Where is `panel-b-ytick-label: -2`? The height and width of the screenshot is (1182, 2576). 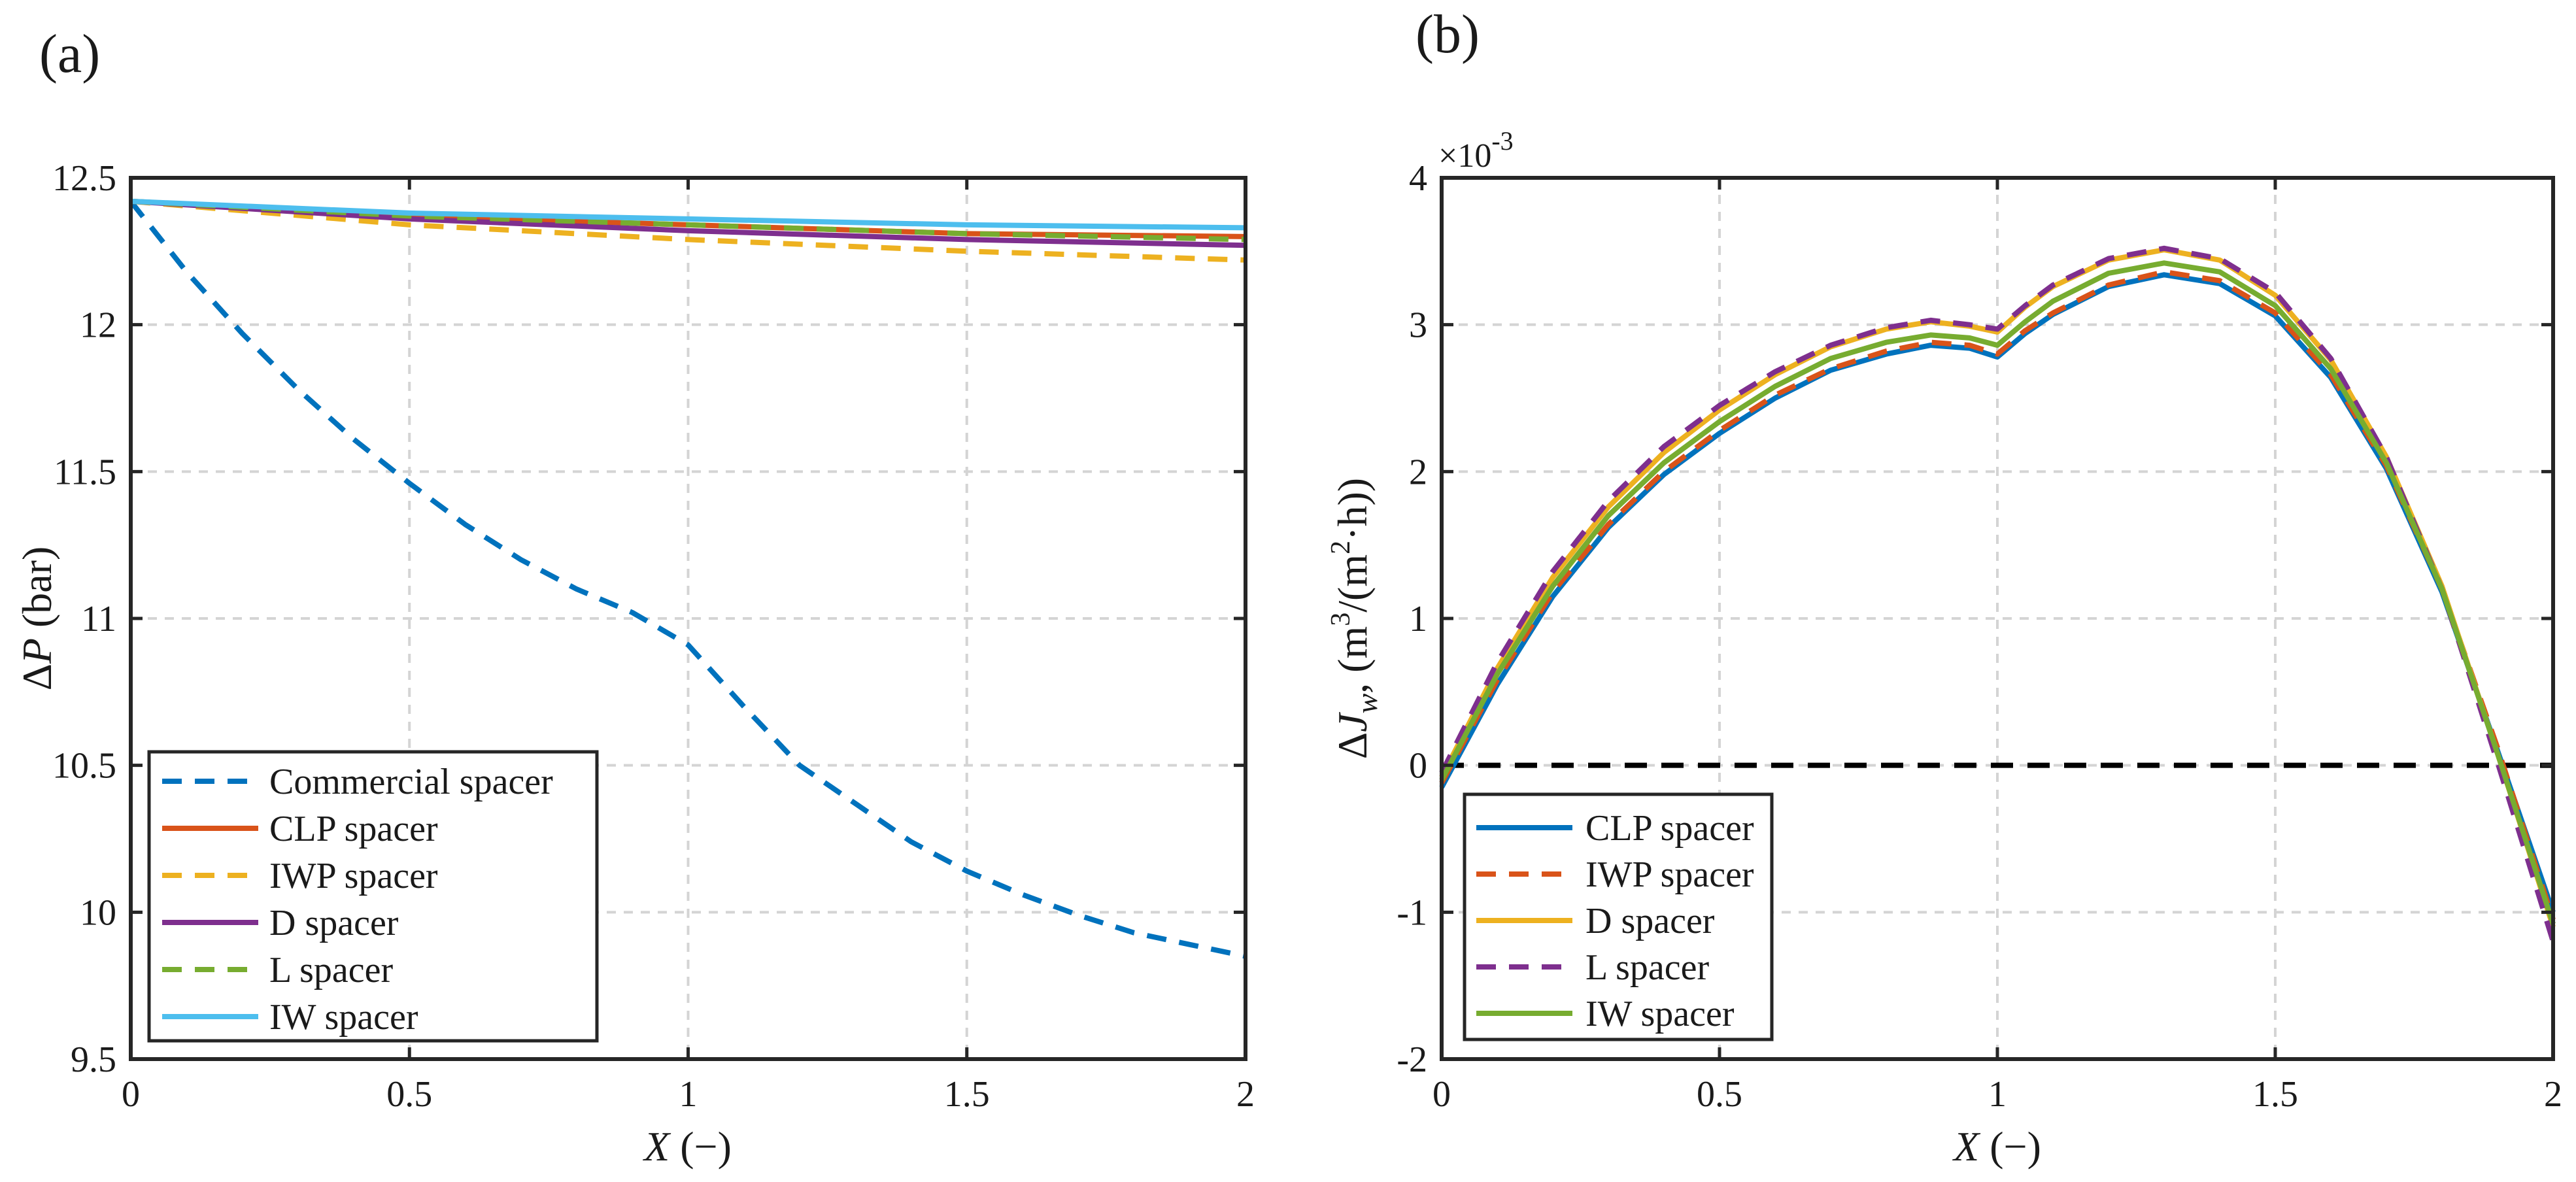 panel-b-ytick-label: -2 is located at coordinates (1412, 1059).